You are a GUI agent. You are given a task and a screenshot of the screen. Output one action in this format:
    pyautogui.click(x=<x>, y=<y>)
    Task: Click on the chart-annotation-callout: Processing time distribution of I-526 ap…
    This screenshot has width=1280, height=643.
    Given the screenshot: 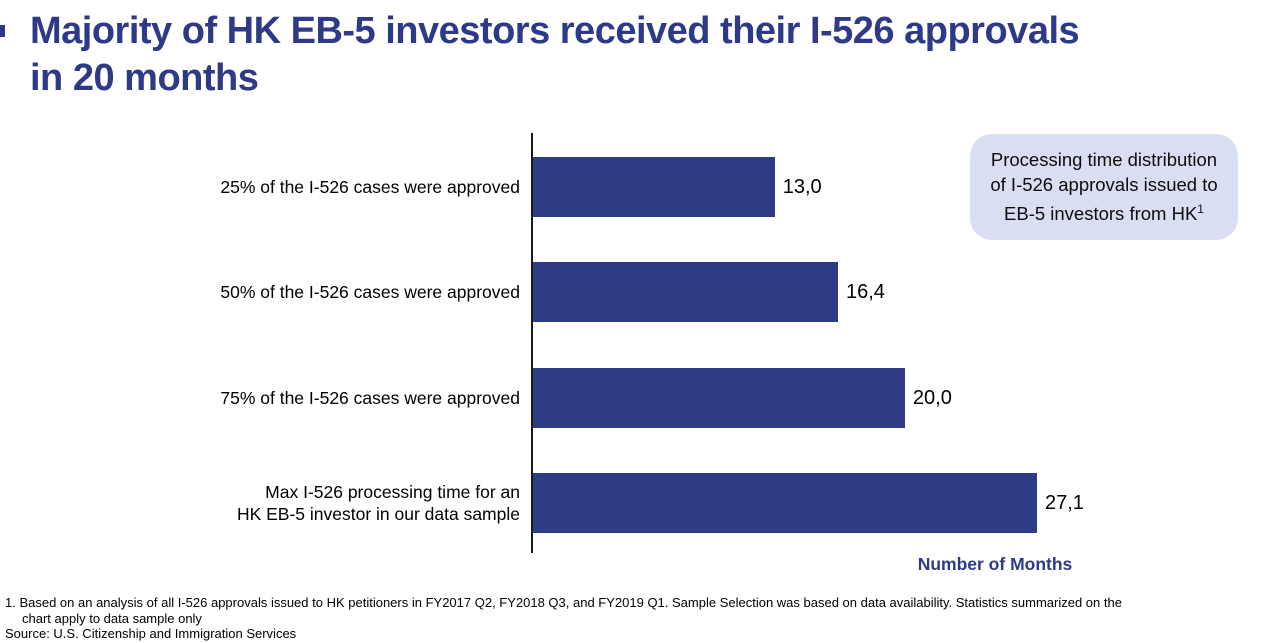 What is the action you would take?
    pyautogui.click(x=1104, y=187)
    